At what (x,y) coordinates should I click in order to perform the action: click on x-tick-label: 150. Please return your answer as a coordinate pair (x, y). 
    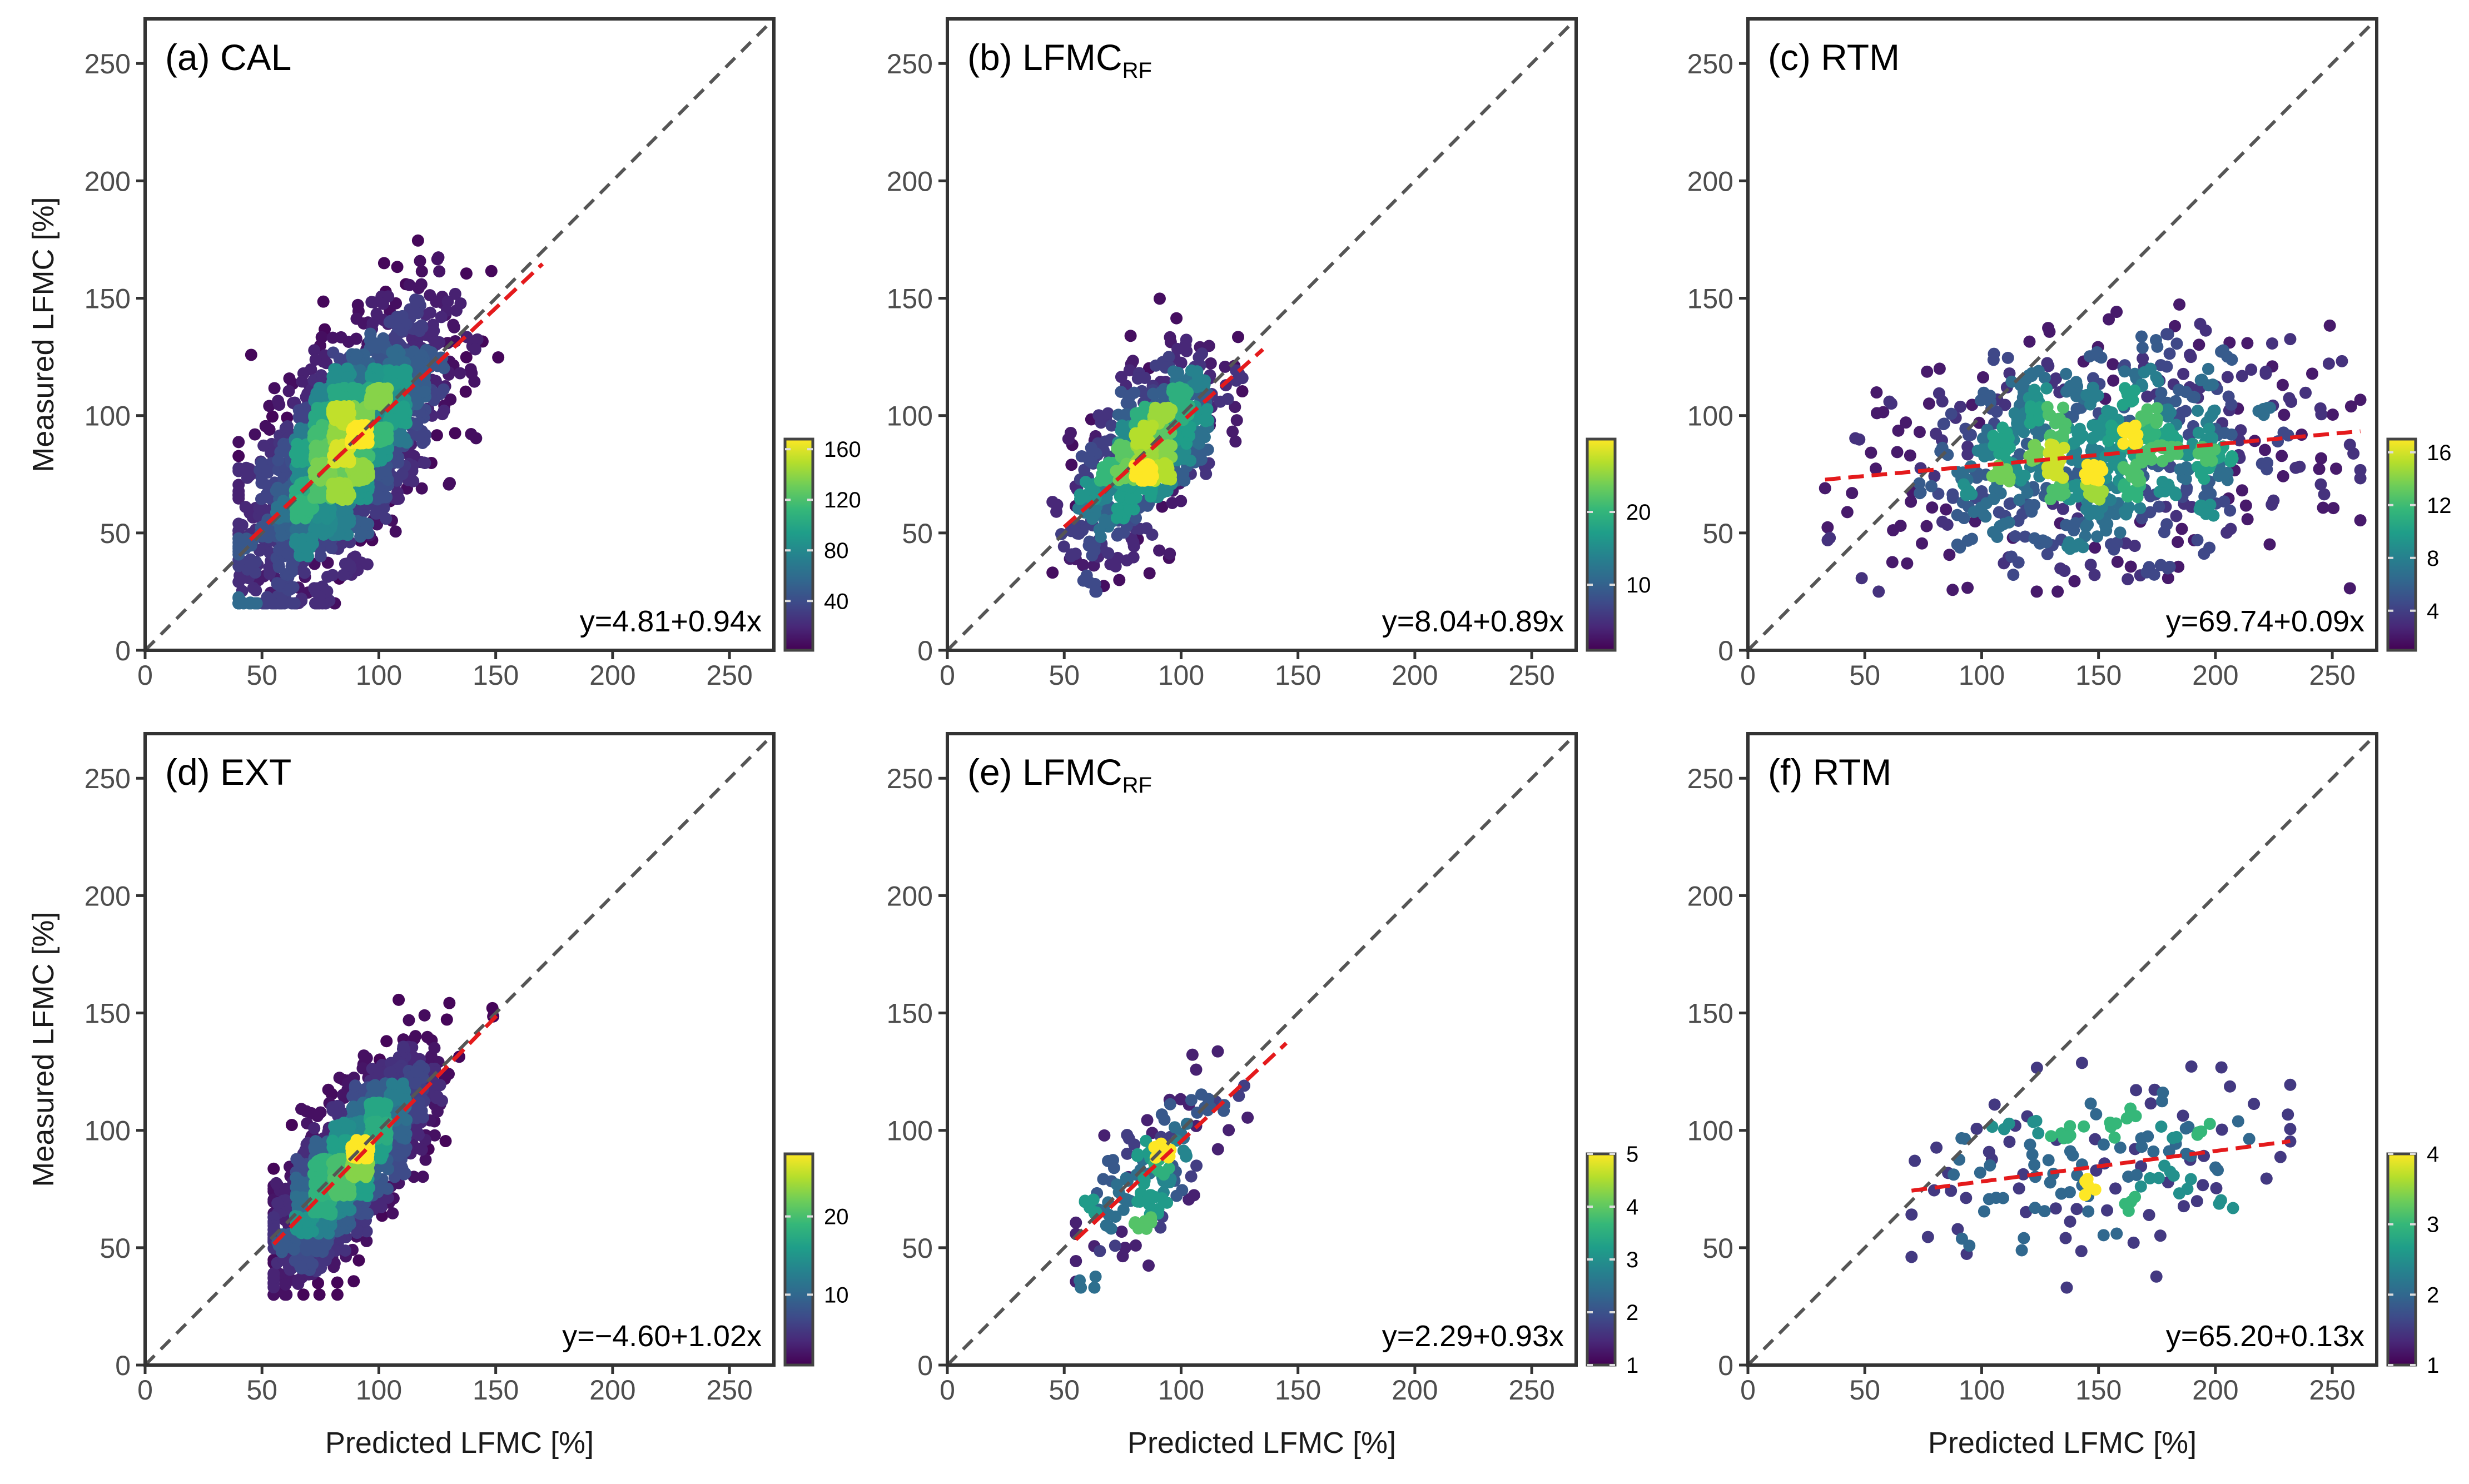
    Looking at the image, I should click on (2098, 675).